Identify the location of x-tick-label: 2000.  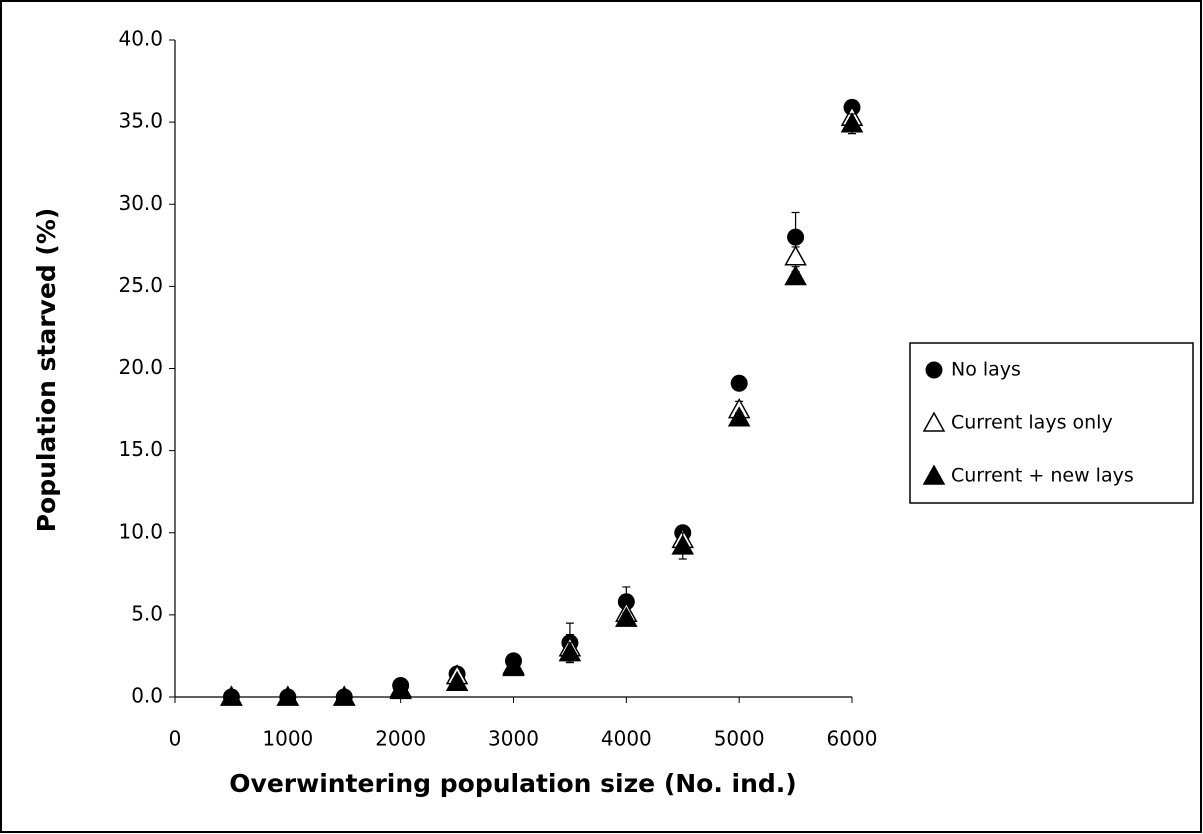
(400, 739).